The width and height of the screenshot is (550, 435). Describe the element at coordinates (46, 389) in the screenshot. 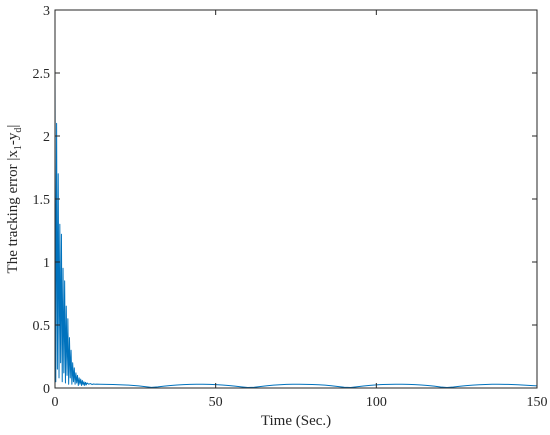

I see `y-tick-label: 0` at that location.